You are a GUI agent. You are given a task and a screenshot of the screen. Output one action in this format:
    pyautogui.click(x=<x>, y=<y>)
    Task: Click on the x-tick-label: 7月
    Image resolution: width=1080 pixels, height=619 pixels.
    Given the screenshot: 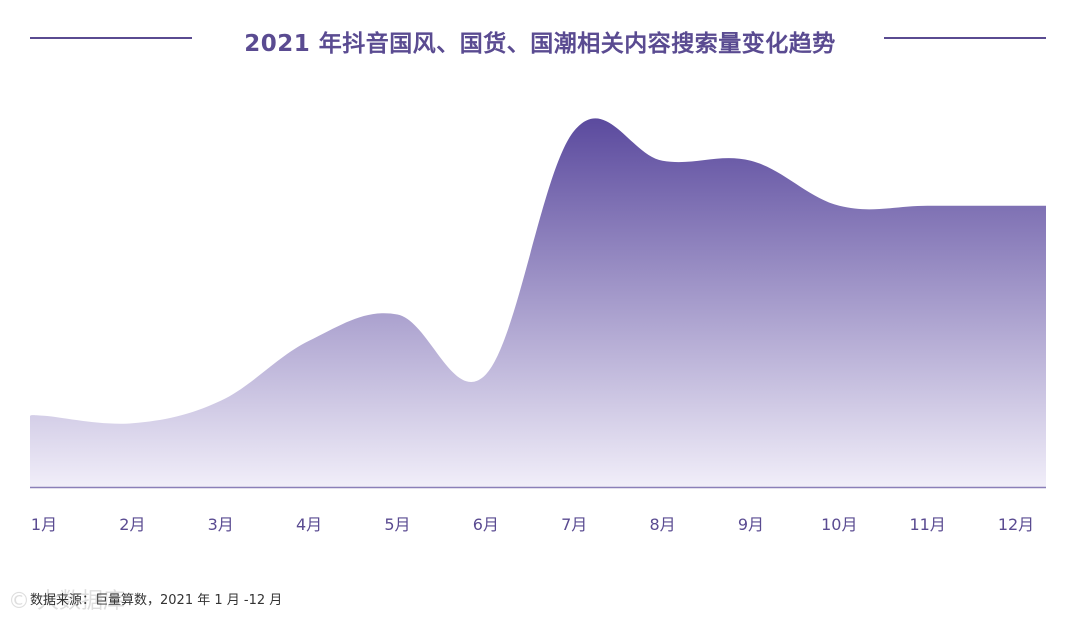 What is the action you would take?
    pyautogui.click(x=574, y=524)
    